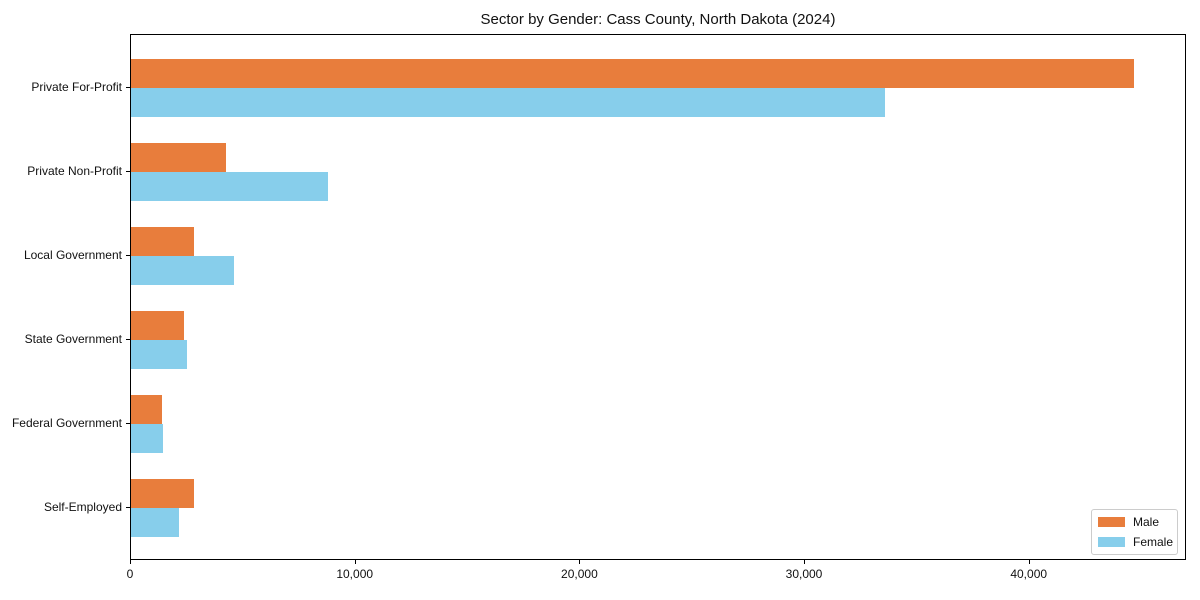 The height and width of the screenshot is (600, 1200). Describe the element at coordinates (1111, 542) in the screenshot. I see `legend-female-swatch` at that location.